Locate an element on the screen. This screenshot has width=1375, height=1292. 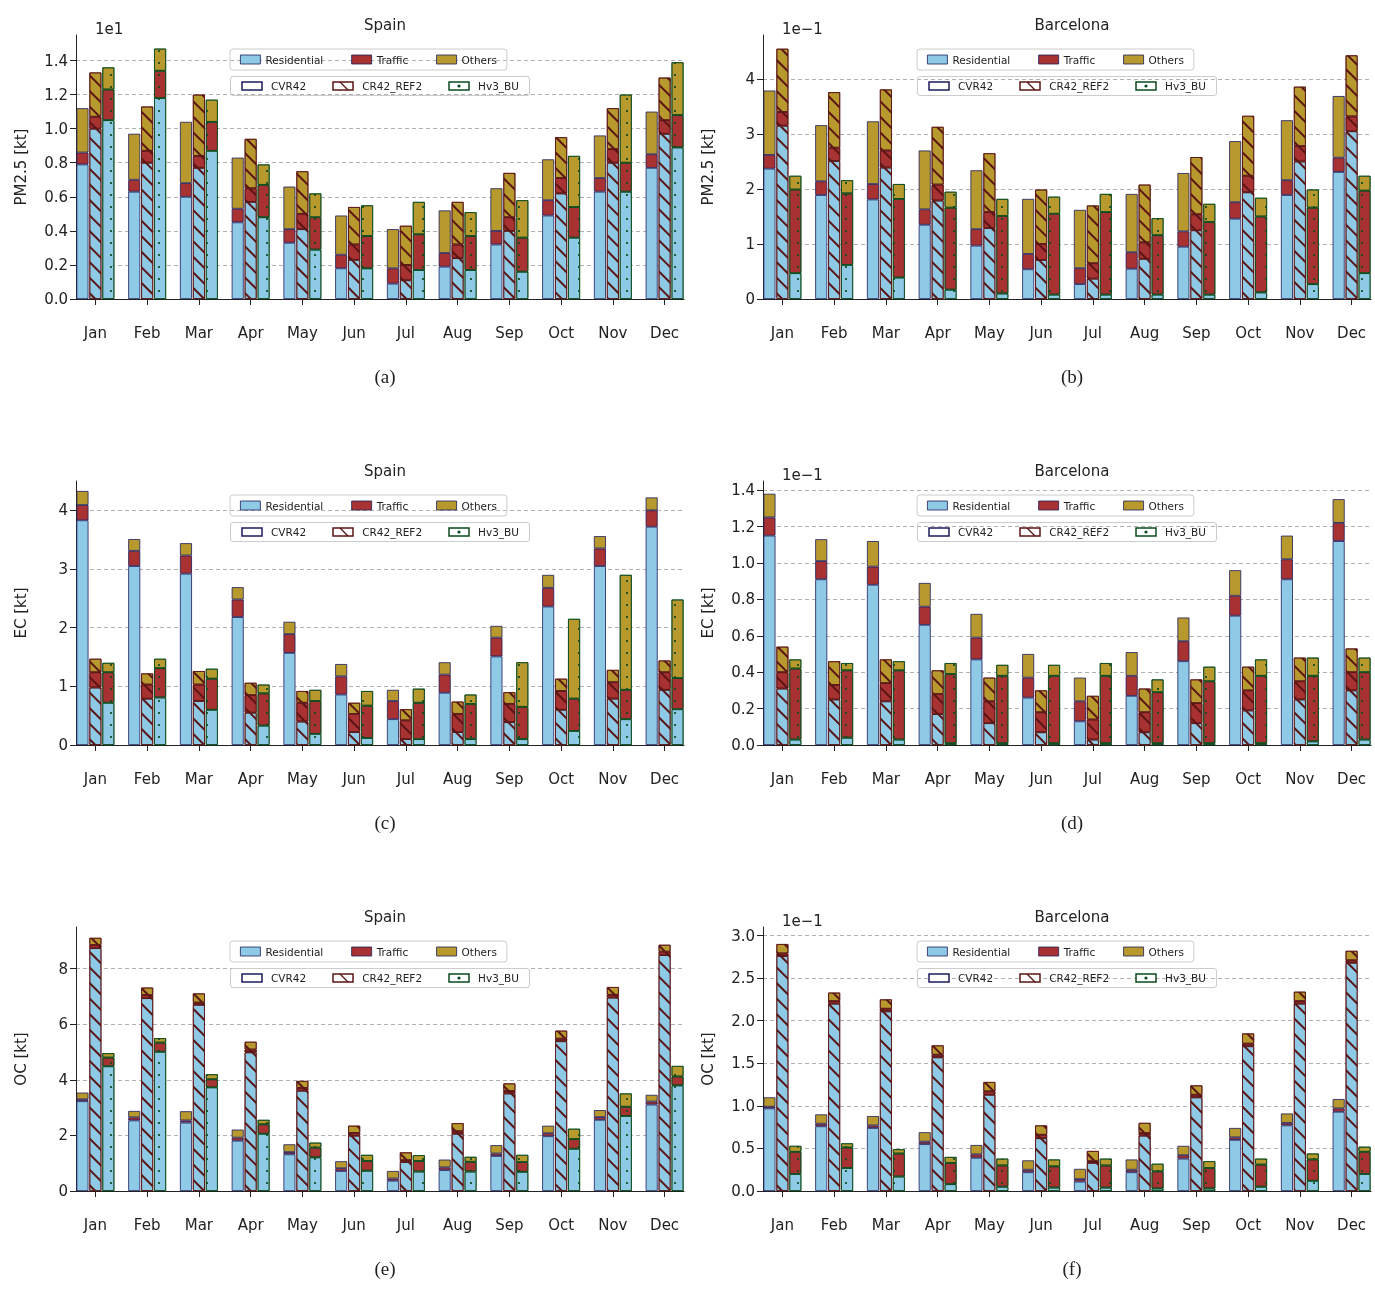
x-axis-title: (d) is located at coordinates (1072, 823).